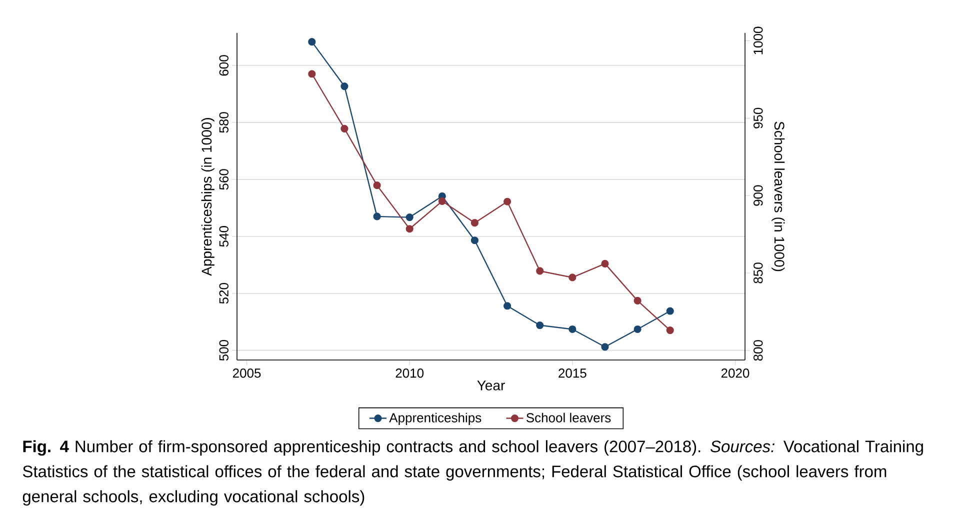 Image resolution: width=955 pixels, height=527 pixels. Describe the element at coordinates (435, 418) in the screenshot. I see `legend-label: Apprenticeships` at that location.